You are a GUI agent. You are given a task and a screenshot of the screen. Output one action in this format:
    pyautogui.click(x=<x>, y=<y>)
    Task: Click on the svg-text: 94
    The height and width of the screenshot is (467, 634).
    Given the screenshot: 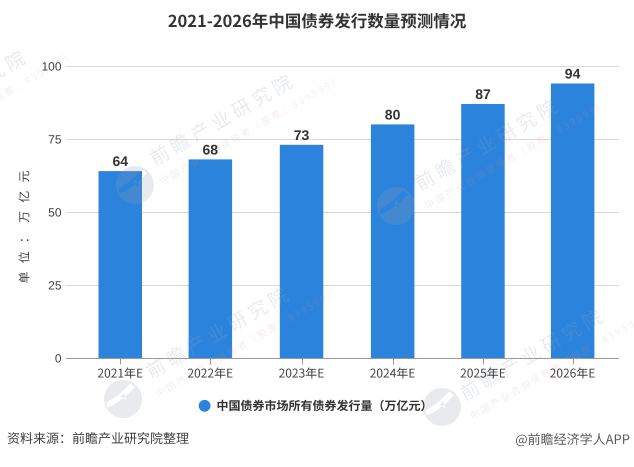 What is the action you would take?
    pyautogui.click(x=573, y=74)
    